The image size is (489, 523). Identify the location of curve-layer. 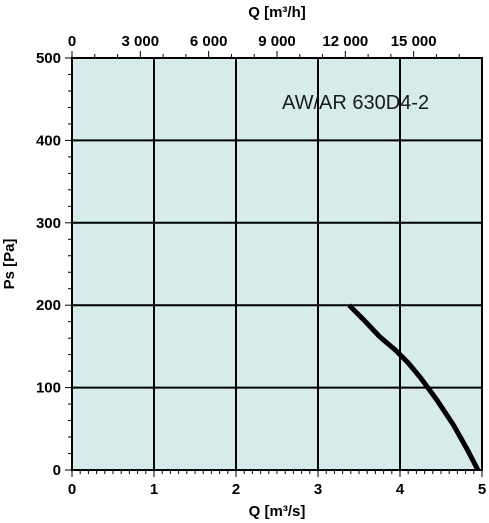
(414, 387).